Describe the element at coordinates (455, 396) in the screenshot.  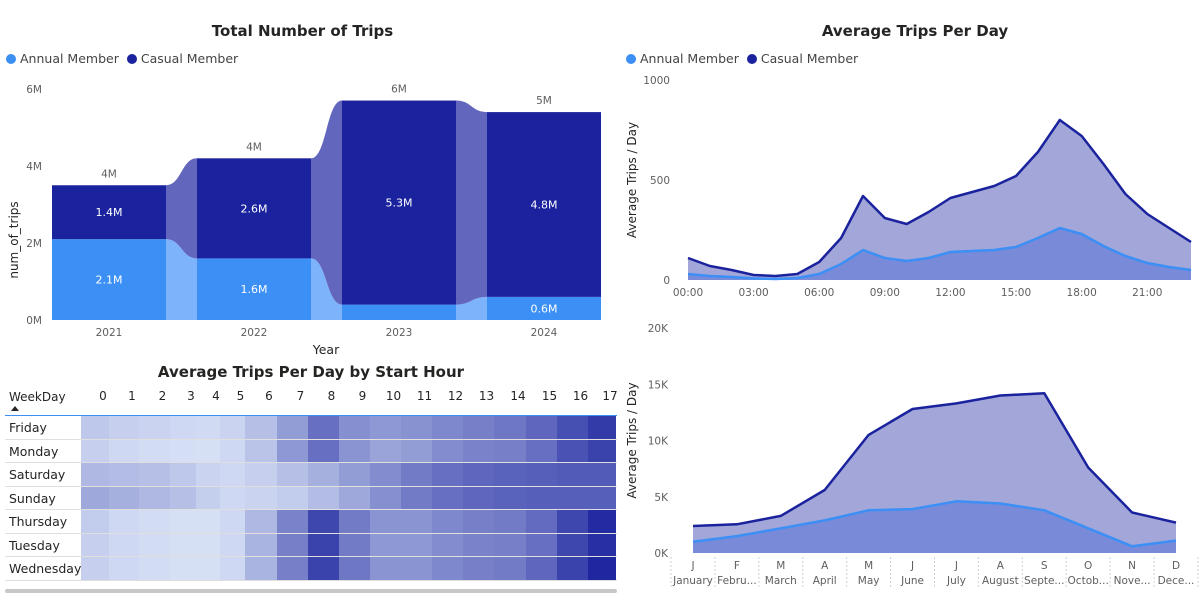
I see `heatmap-column-header: 12` at that location.